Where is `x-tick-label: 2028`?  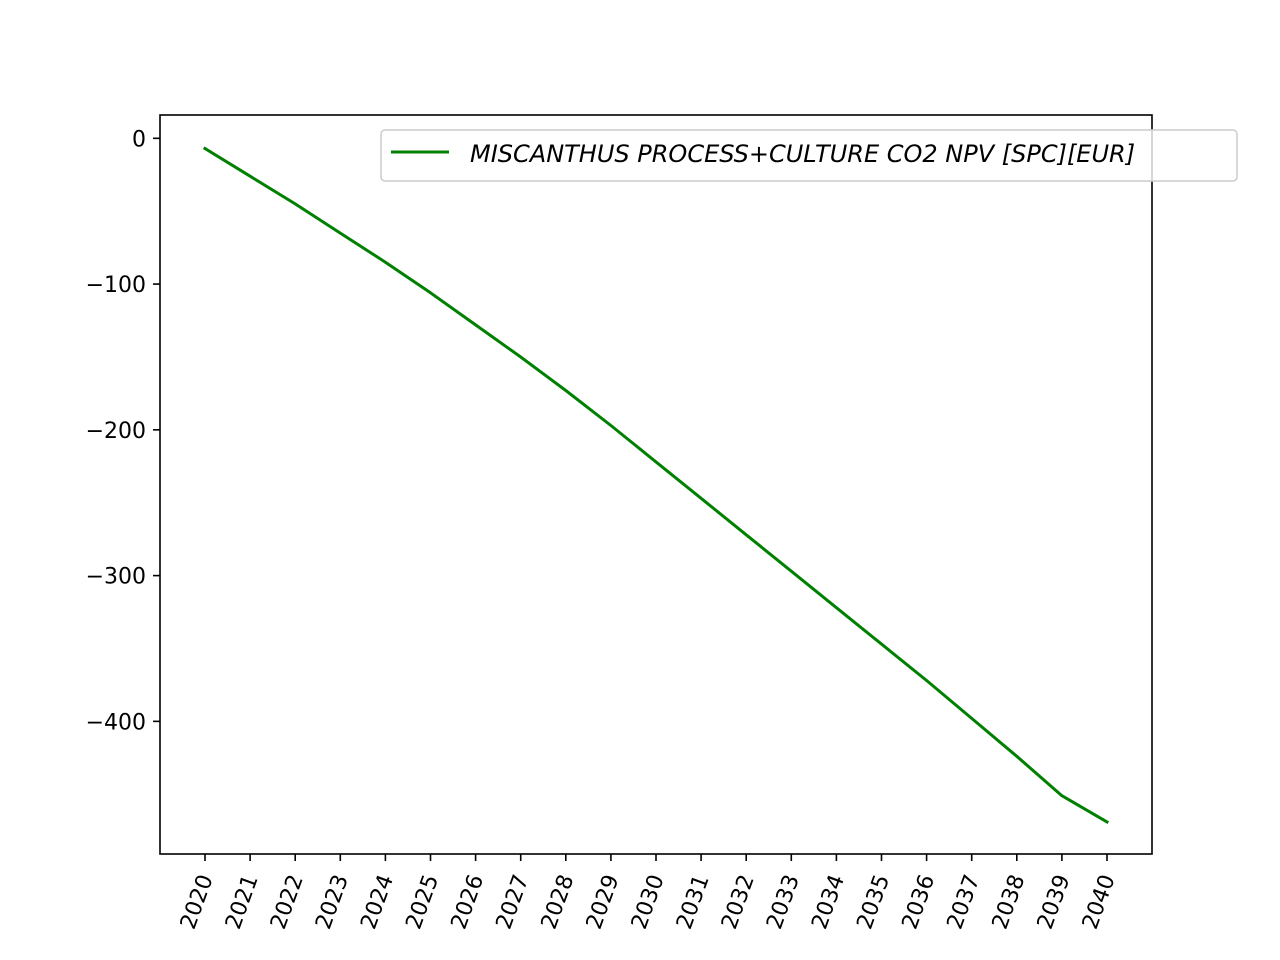 x-tick-label: 2028 is located at coordinates (558, 902).